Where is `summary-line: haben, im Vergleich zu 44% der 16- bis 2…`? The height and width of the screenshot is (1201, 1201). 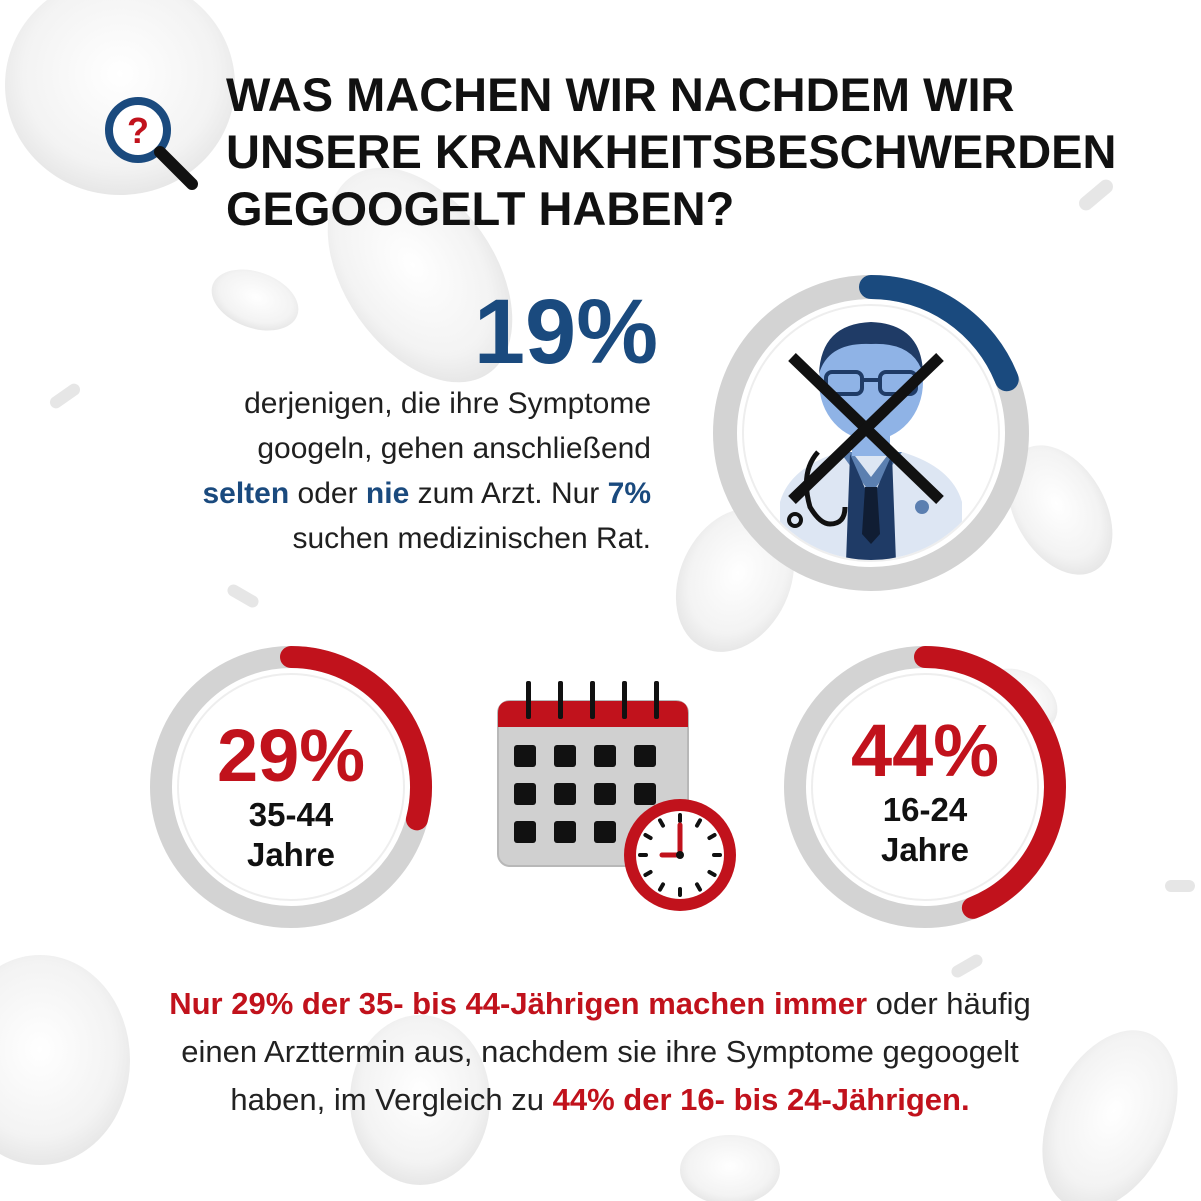
summary-line: haben, im Vergleich zu 44% der 16- bis 2… is located at coordinates (600, 1100).